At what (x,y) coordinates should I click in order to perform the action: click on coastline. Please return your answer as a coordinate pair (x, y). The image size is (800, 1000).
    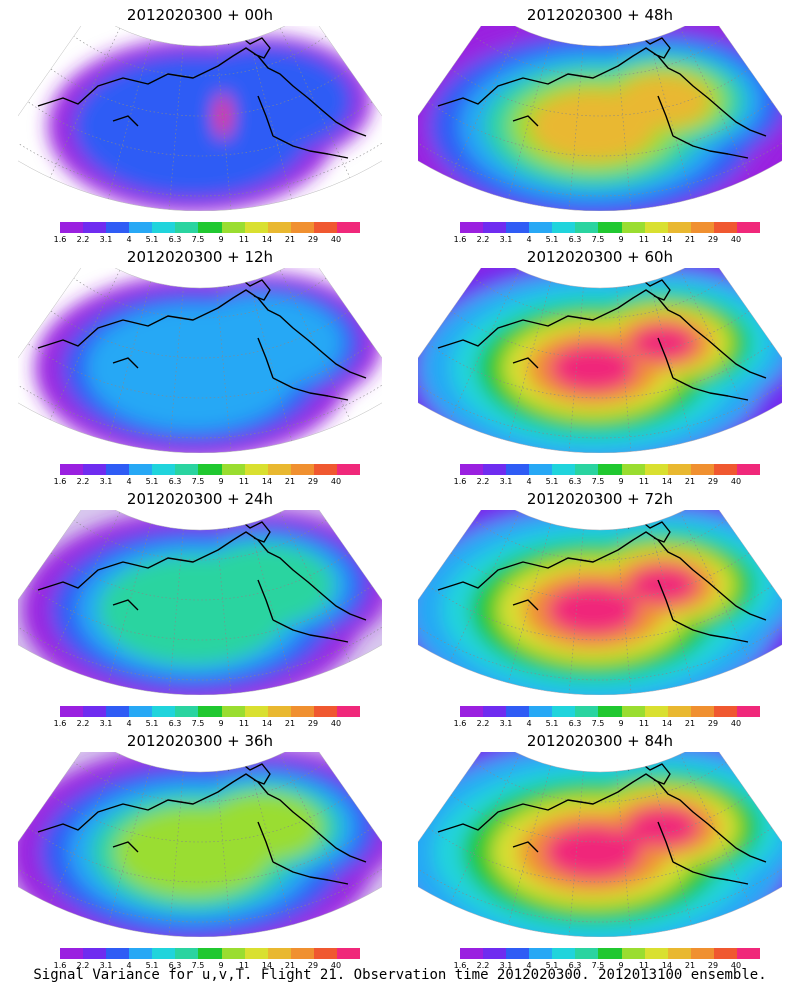
    Looking at the image, I should click on (202, 823).